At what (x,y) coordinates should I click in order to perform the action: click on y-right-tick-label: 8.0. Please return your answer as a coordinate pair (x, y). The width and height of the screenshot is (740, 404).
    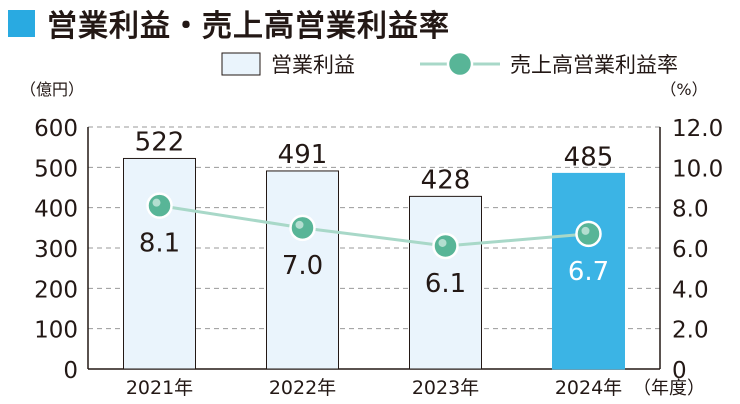
    Looking at the image, I should click on (690, 210).